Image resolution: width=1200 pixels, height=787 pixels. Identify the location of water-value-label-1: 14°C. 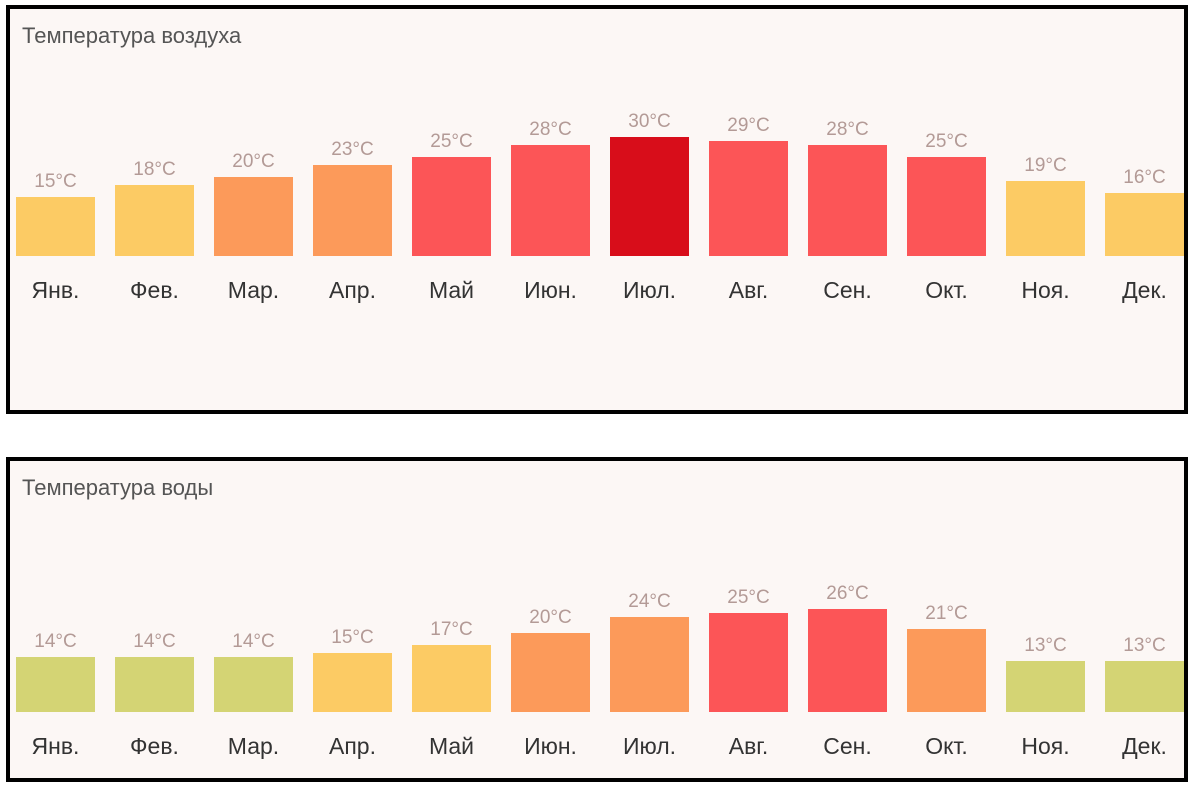
(55, 641).